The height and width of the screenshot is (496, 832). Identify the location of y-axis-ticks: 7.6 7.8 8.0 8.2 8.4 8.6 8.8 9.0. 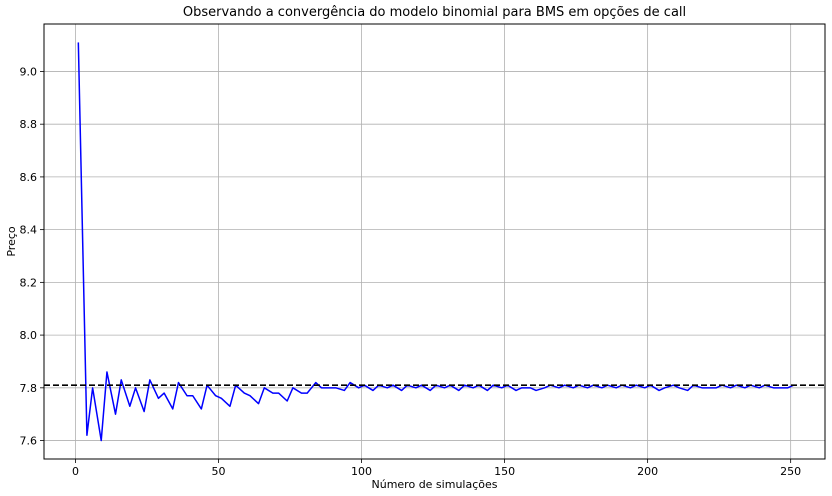
(32, 256).